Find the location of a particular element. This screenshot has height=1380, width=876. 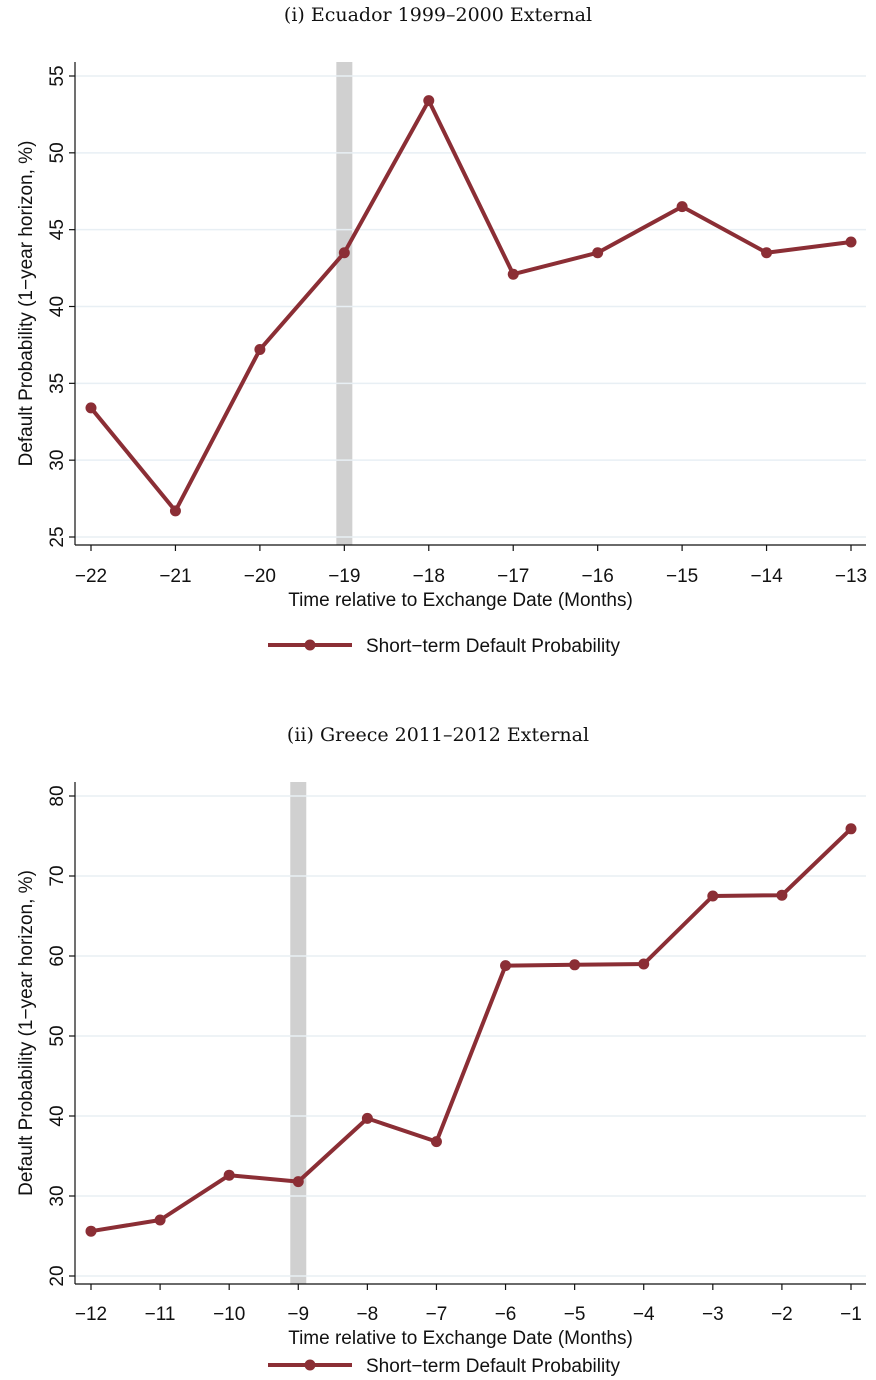

chart-1-x-tick-label-0: −22 is located at coordinates (91, 576).